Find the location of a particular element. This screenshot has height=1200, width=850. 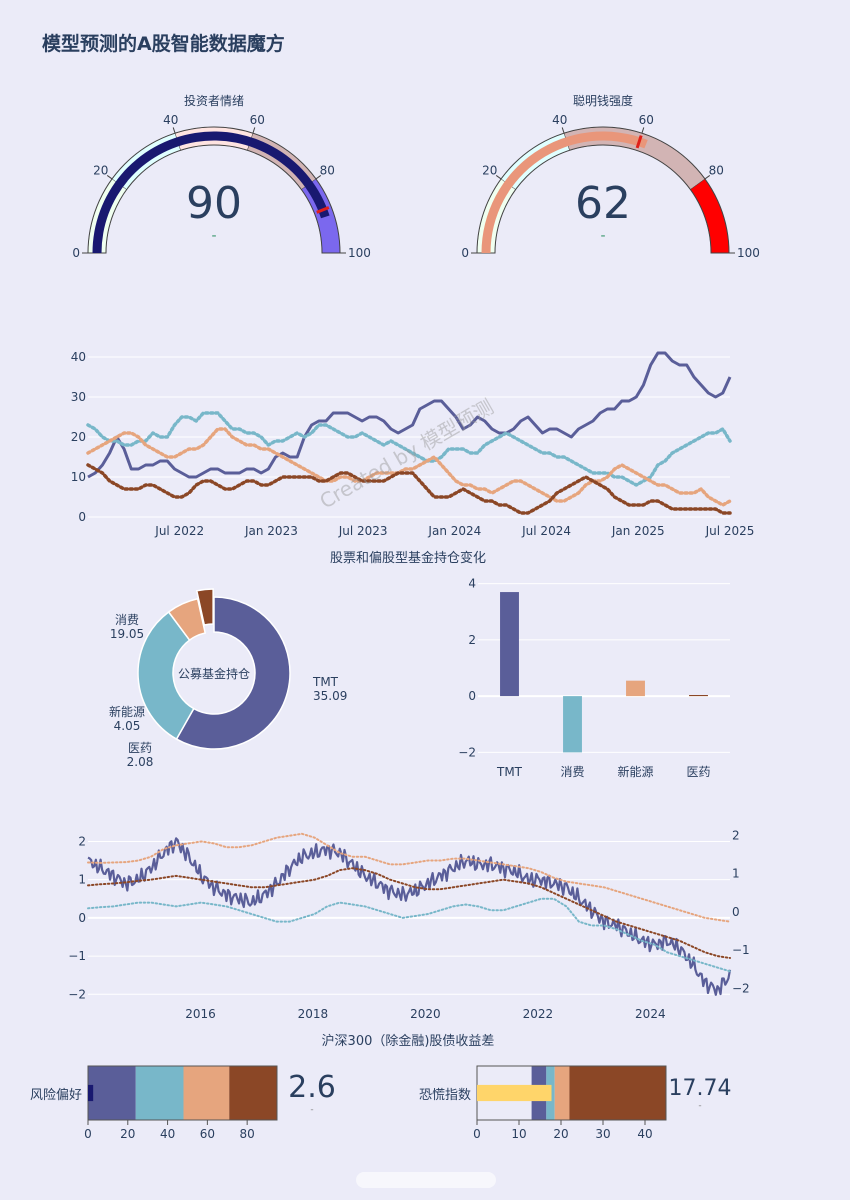

footer-bar is located at coordinates (426, 1180).